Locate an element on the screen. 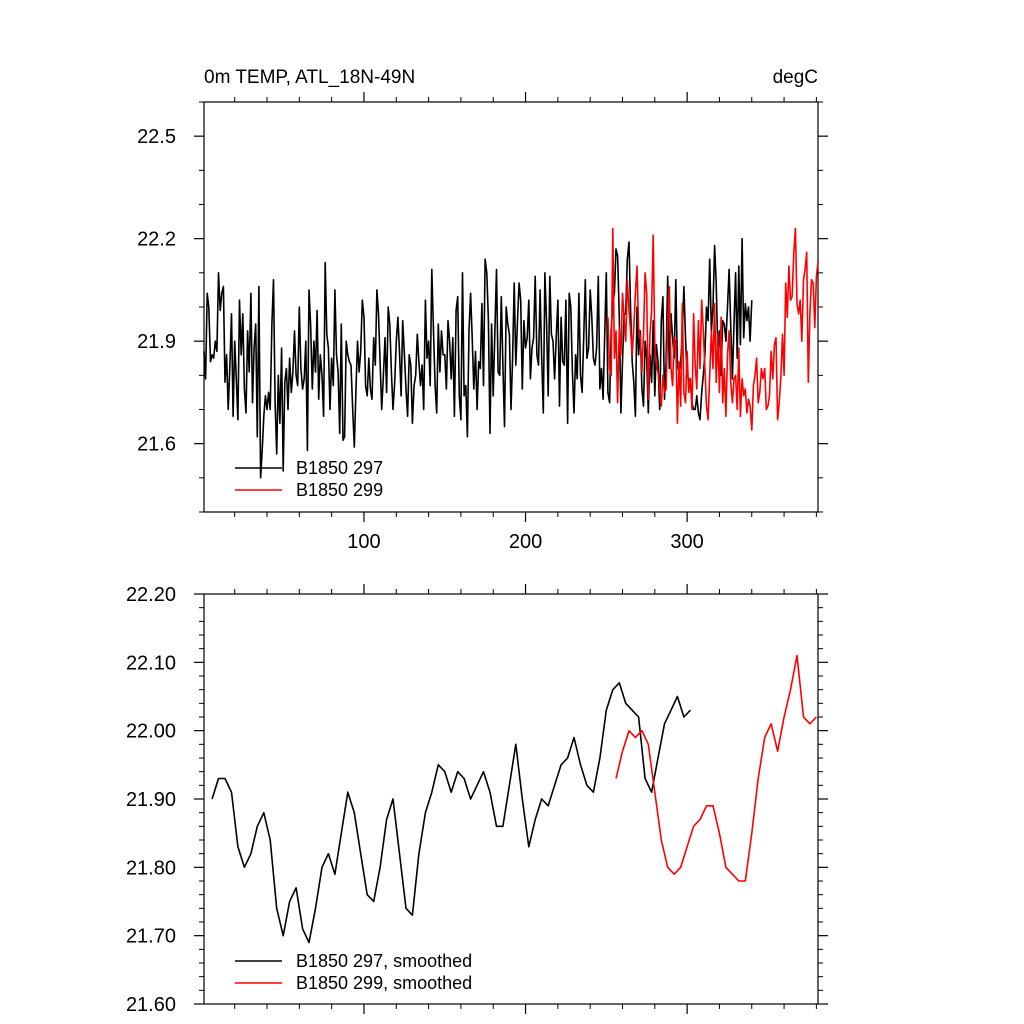  y-tick-label: 21.60 is located at coordinates (151, 1005).